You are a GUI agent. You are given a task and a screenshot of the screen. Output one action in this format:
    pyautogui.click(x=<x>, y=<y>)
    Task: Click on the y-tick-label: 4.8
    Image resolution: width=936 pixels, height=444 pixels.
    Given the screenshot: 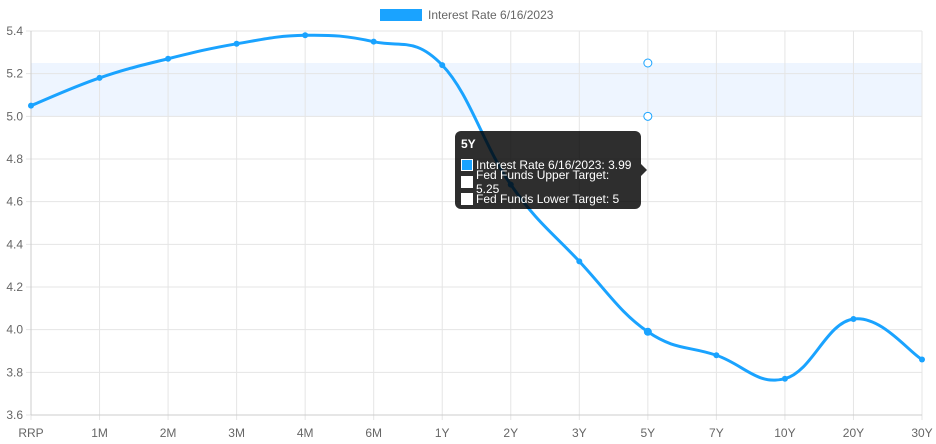 What is the action you would take?
    pyautogui.click(x=14, y=159)
    